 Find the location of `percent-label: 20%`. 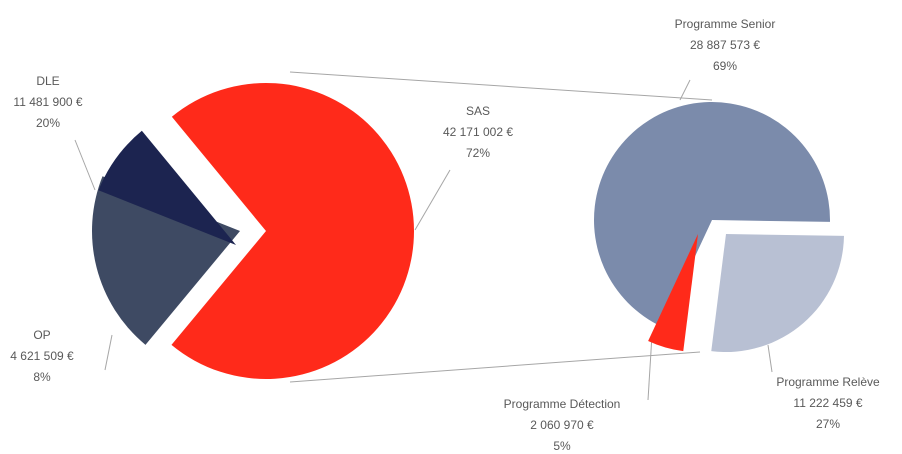

percent-label: 20% is located at coordinates (48, 123).